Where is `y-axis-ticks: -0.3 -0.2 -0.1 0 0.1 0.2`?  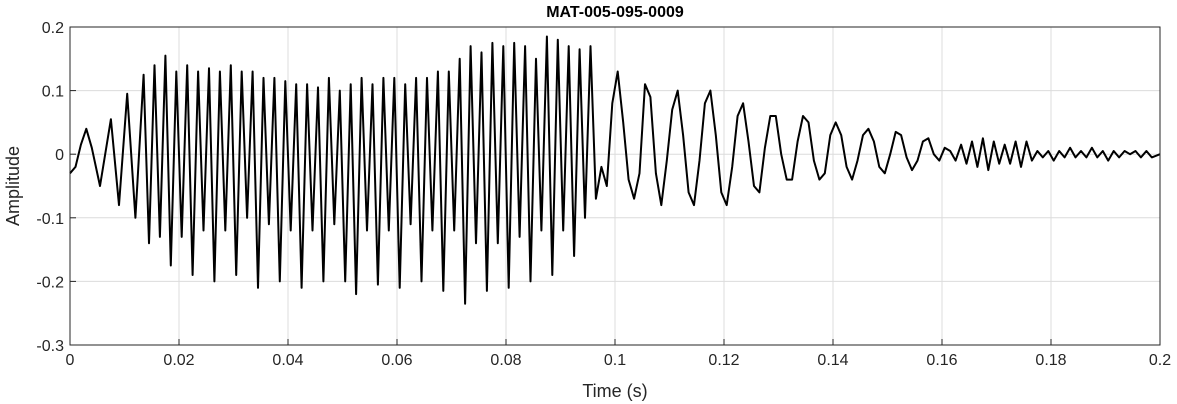 y-axis-ticks: -0.3 -0.2 -0.1 0 0.1 0.2 is located at coordinates (56, 187).